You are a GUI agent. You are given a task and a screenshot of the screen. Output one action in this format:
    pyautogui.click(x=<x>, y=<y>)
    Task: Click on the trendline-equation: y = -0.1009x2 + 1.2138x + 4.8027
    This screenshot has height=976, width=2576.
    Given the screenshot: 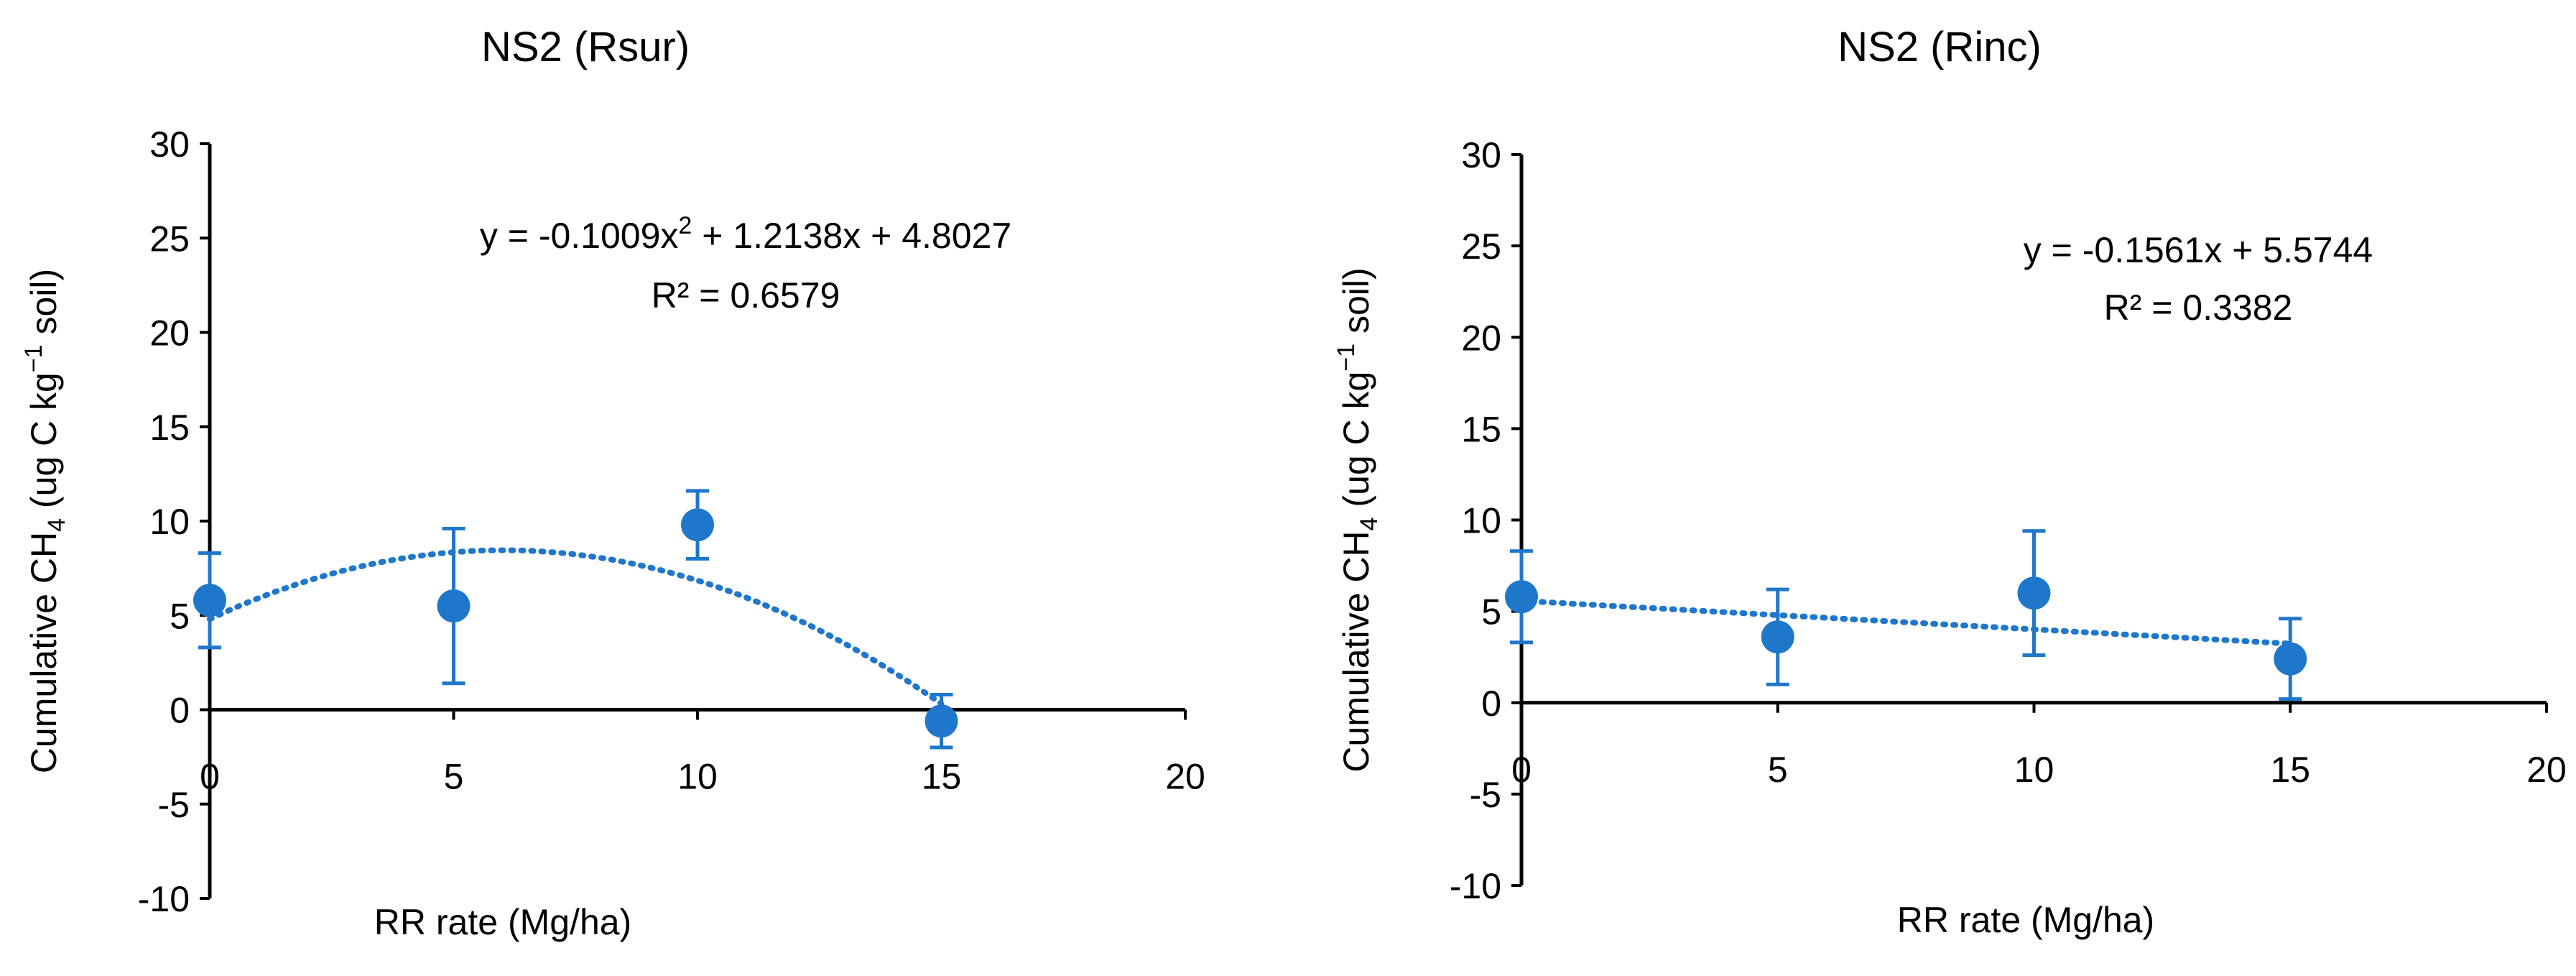 What is the action you would take?
    pyautogui.click(x=745, y=234)
    